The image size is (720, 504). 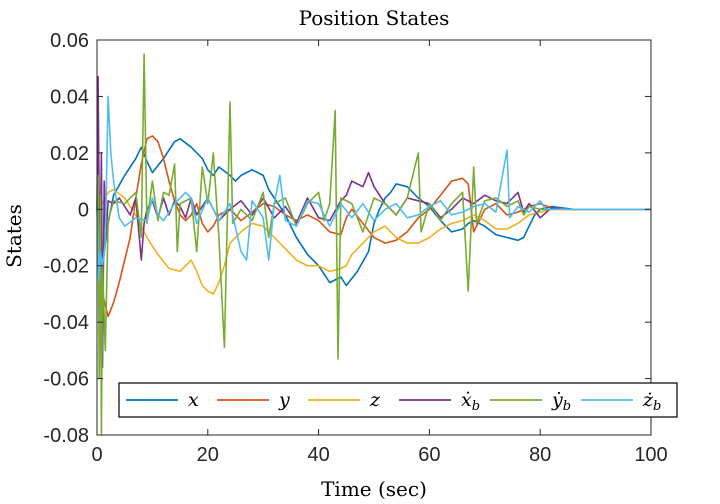 I want to click on x-axis-label: Time (sec), so click(x=374, y=489).